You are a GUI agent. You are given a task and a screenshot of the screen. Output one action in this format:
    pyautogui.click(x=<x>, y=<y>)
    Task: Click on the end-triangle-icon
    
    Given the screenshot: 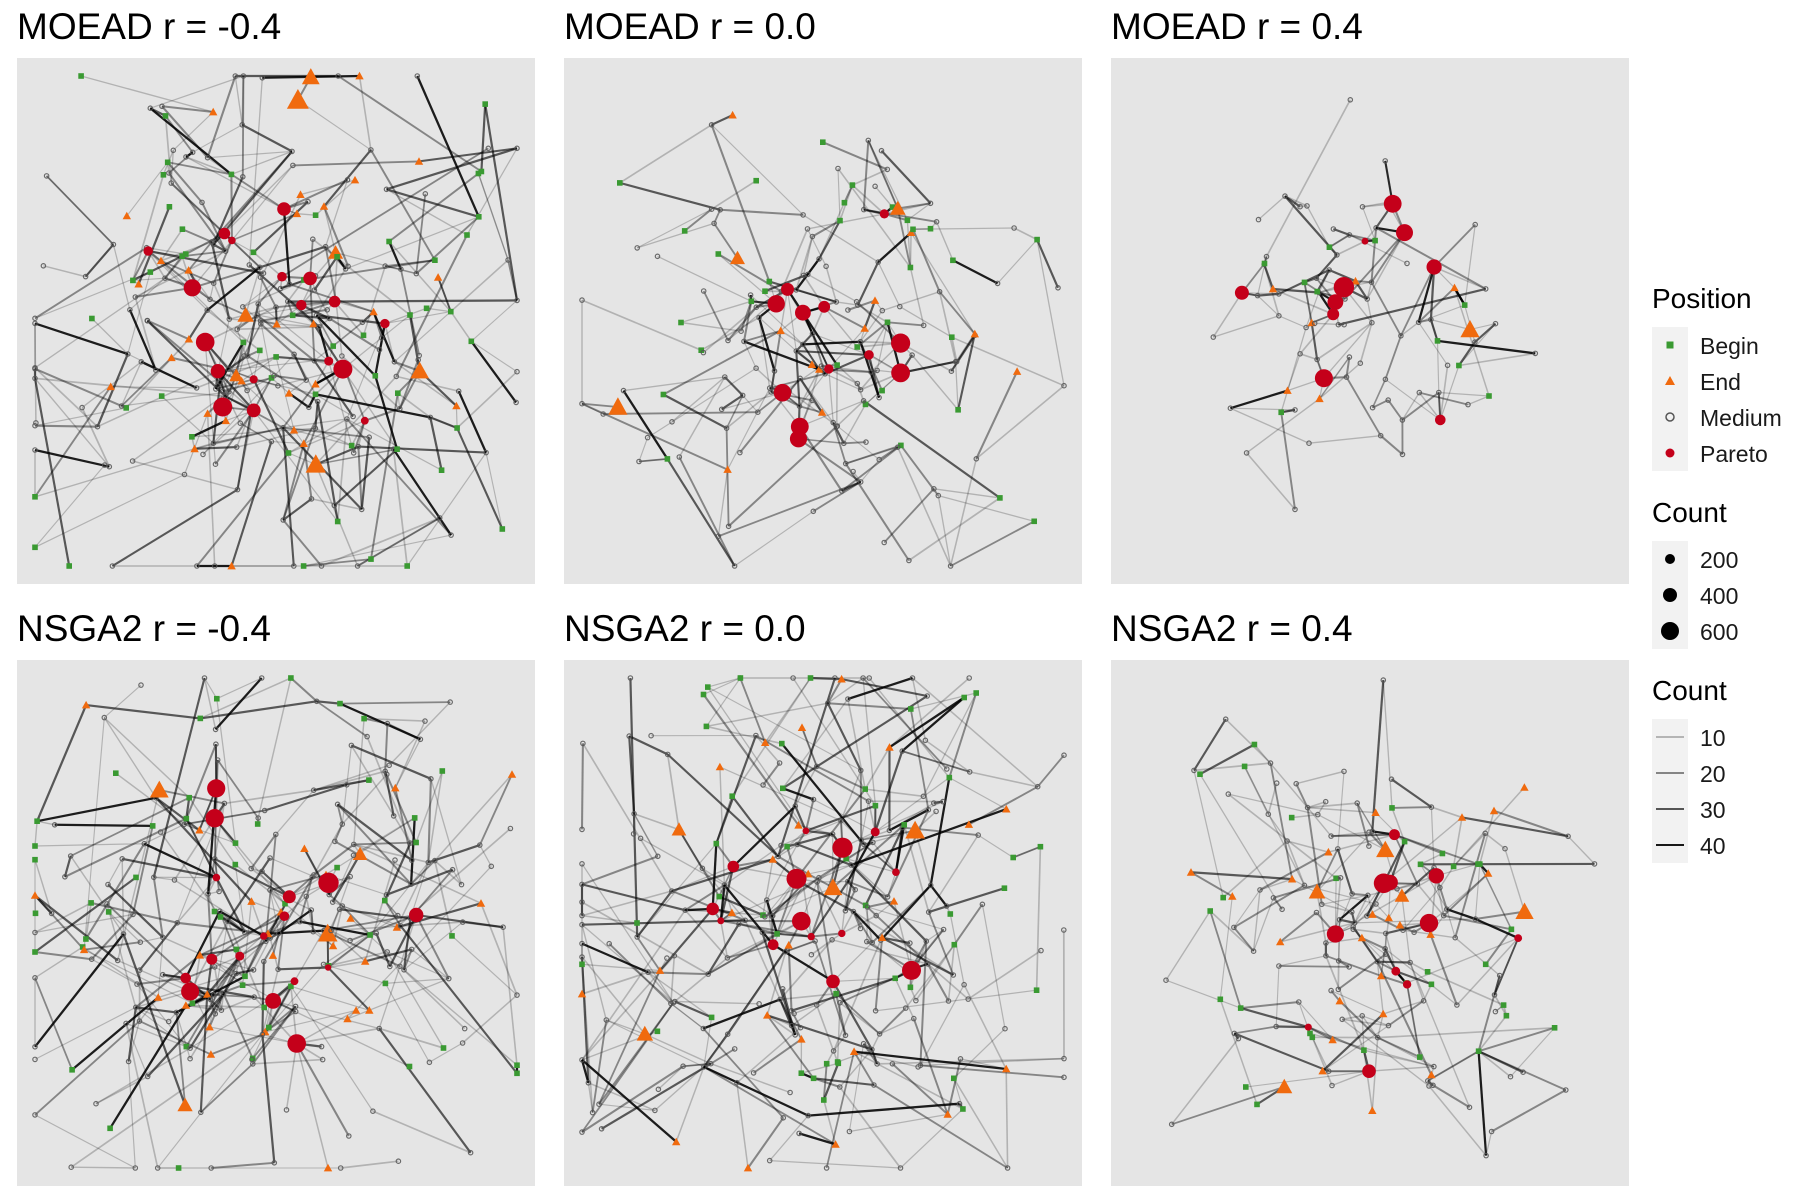 What is the action you would take?
    pyautogui.click(x=1670, y=381)
    